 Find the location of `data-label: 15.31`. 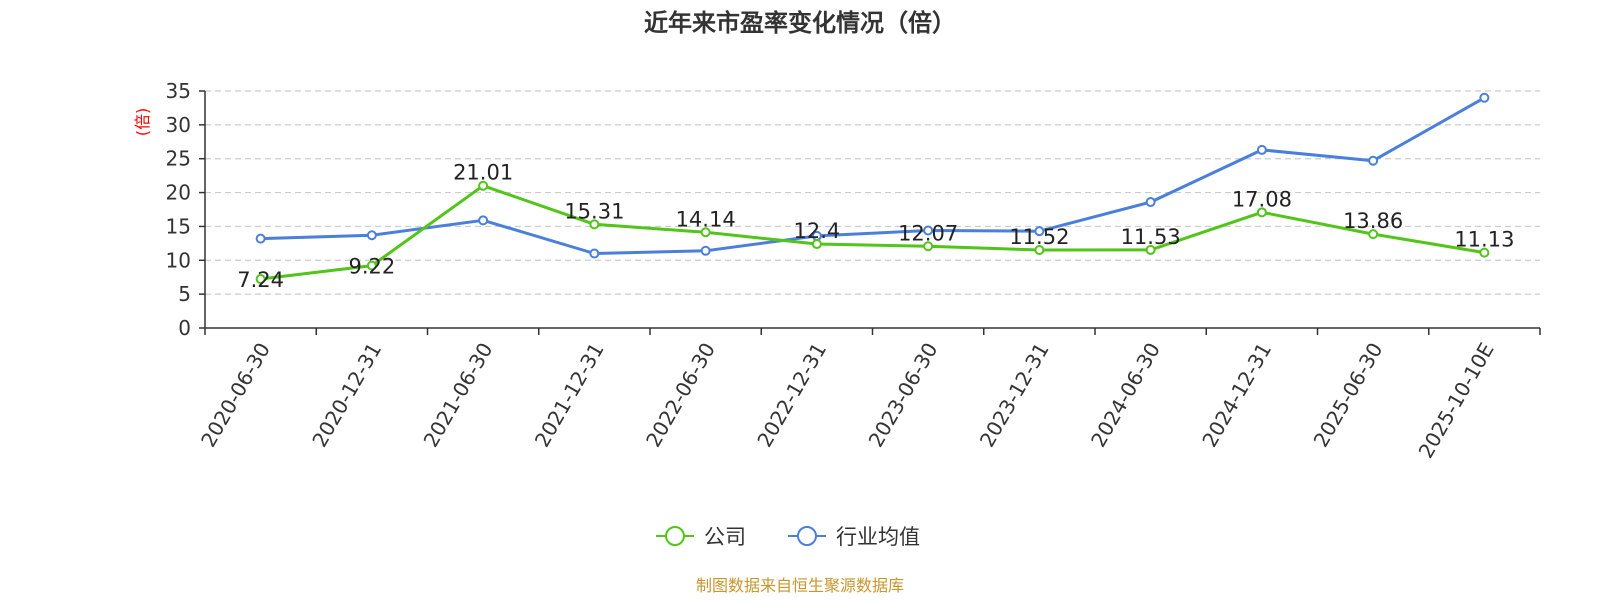

data-label: 15.31 is located at coordinates (594, 211).